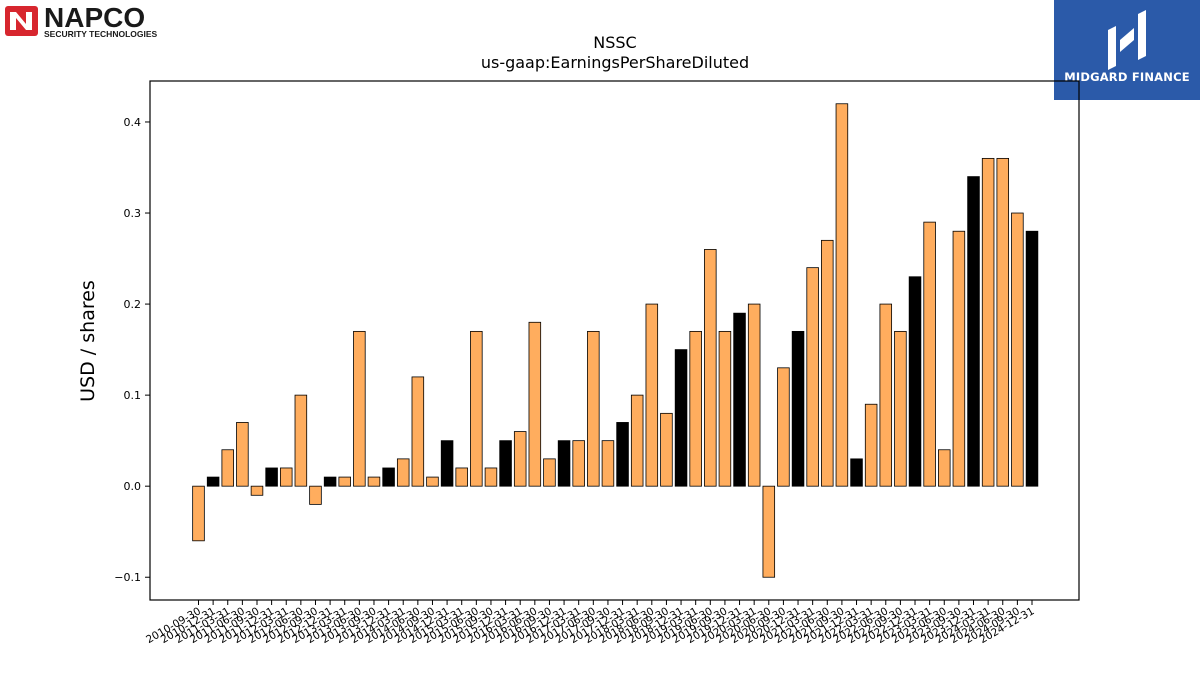  What do you see at coordinates (133, 122) in the screenshot?
I see `y-tick-label: 0.4` at bounding box center [133, 122].